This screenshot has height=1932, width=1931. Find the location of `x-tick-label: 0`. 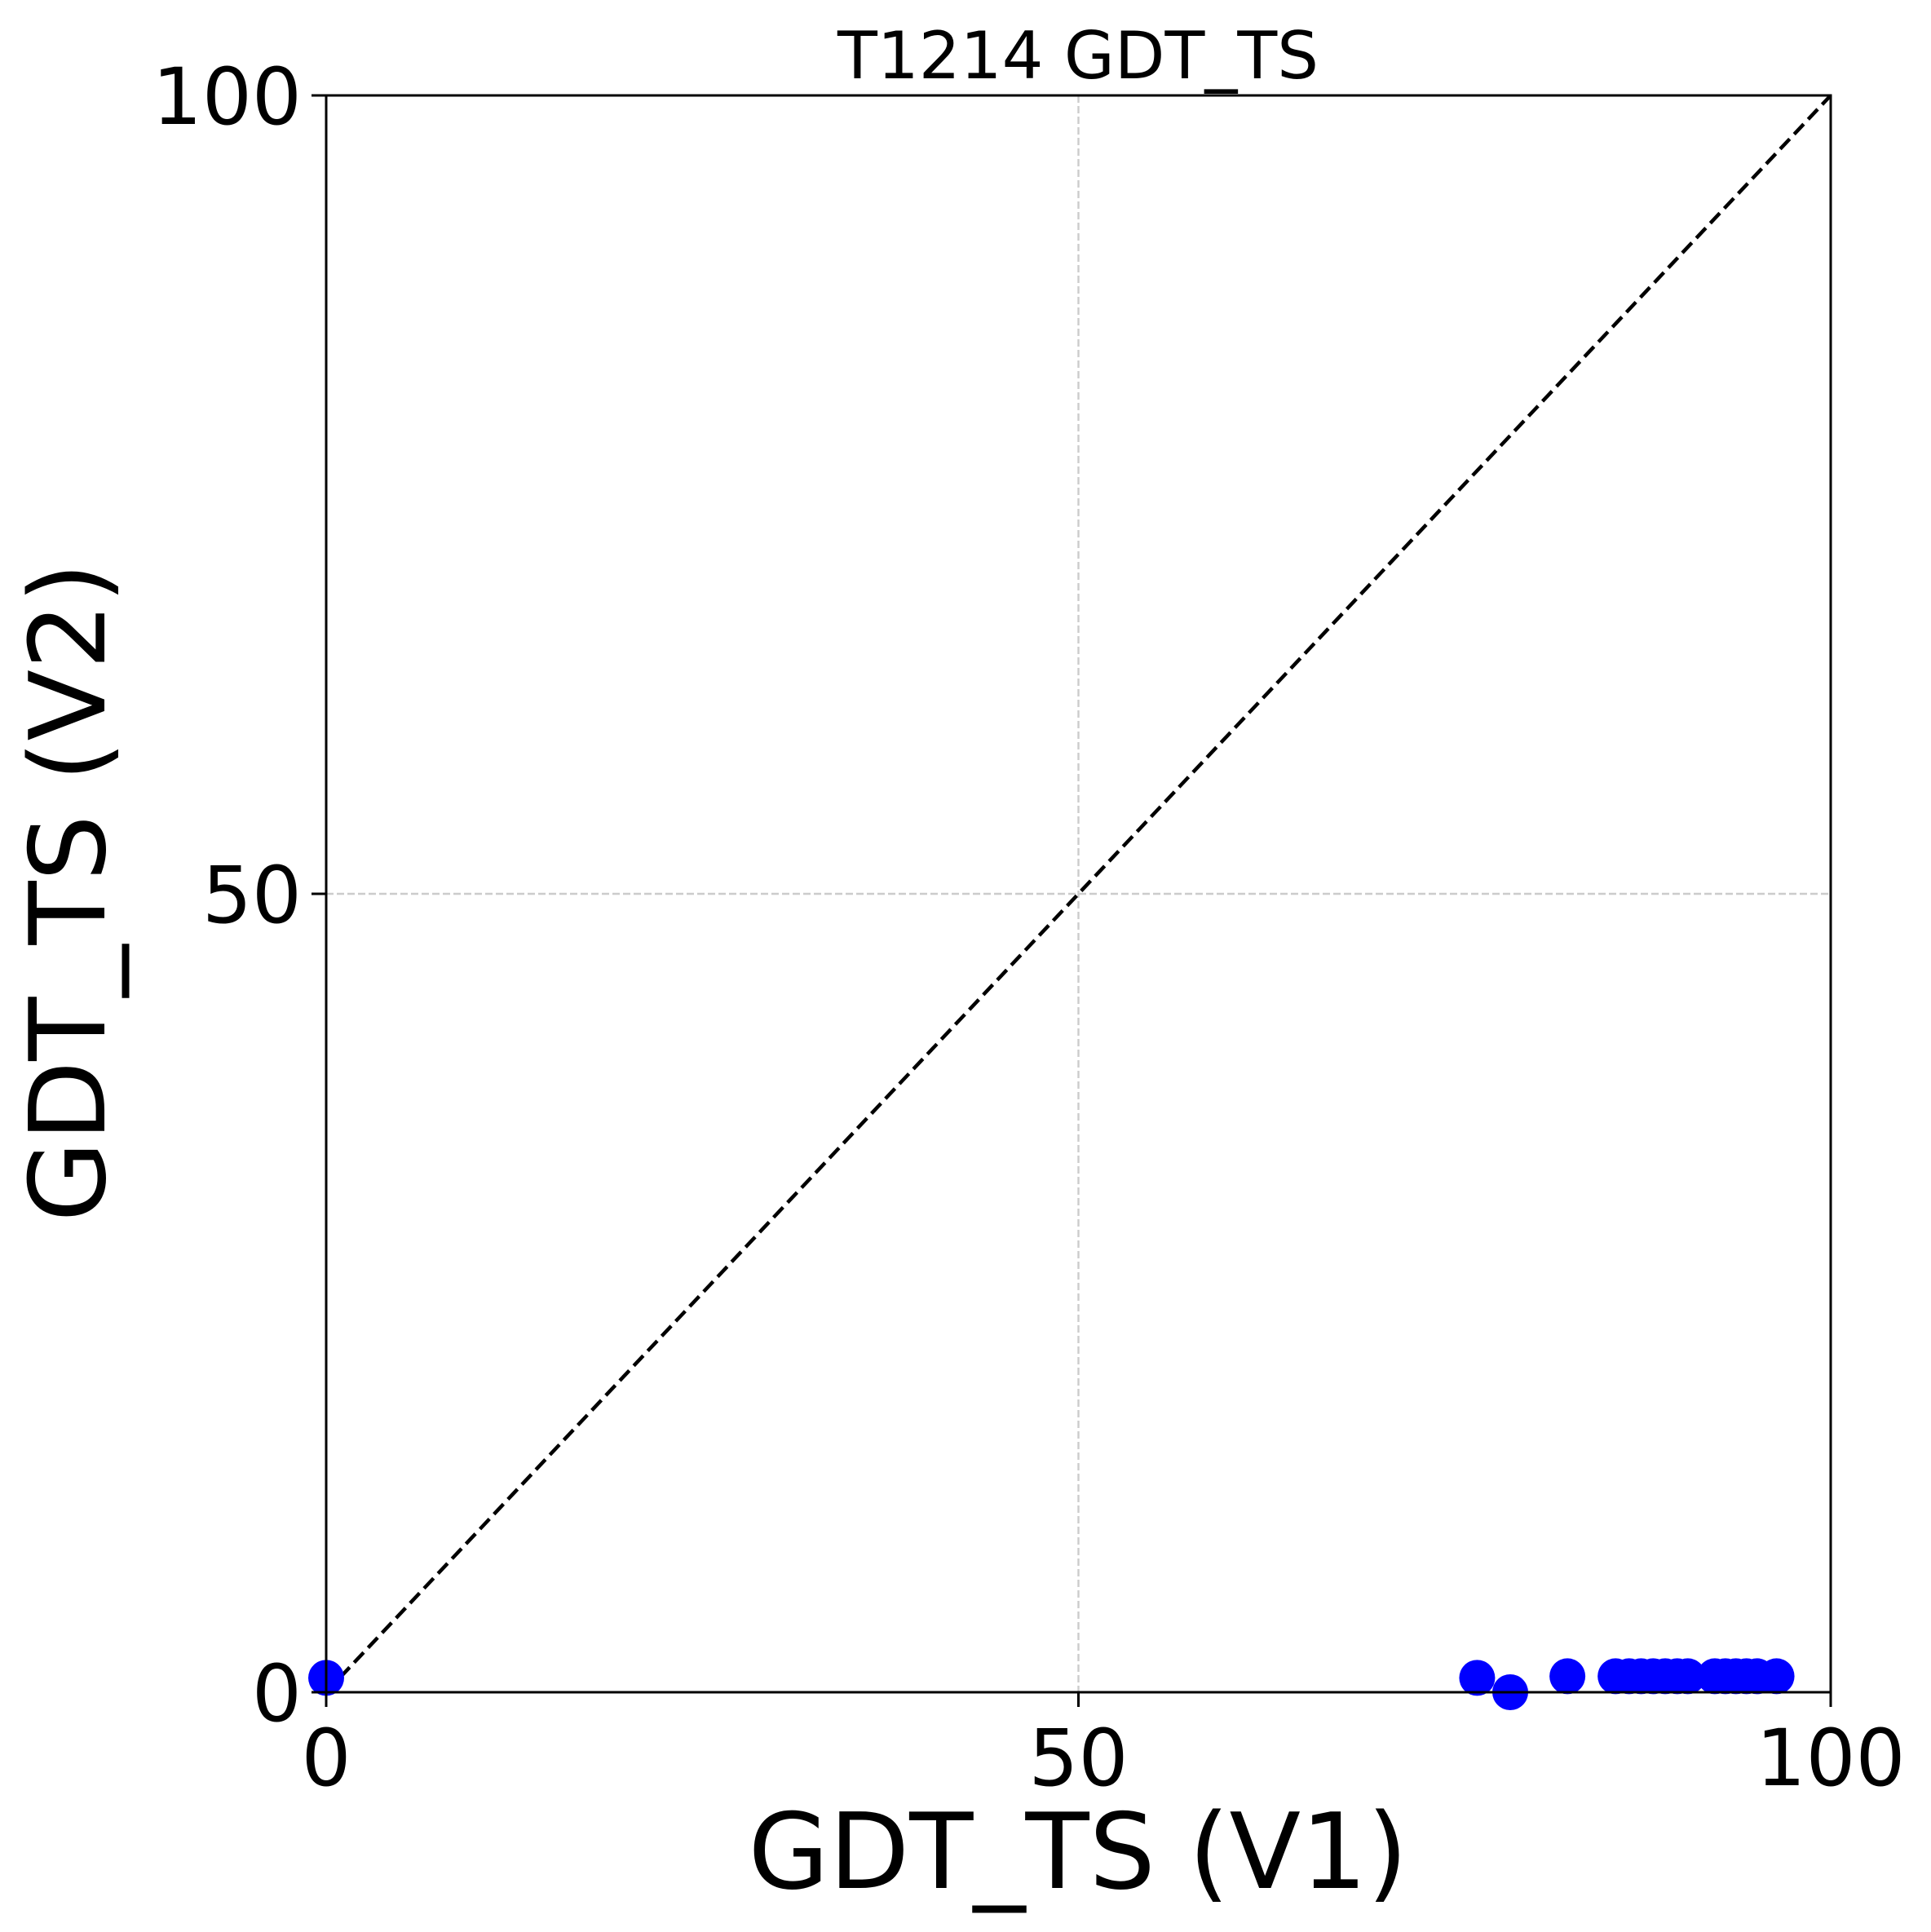

x-tick-label: 0 is located at coordinates (326, 1759).